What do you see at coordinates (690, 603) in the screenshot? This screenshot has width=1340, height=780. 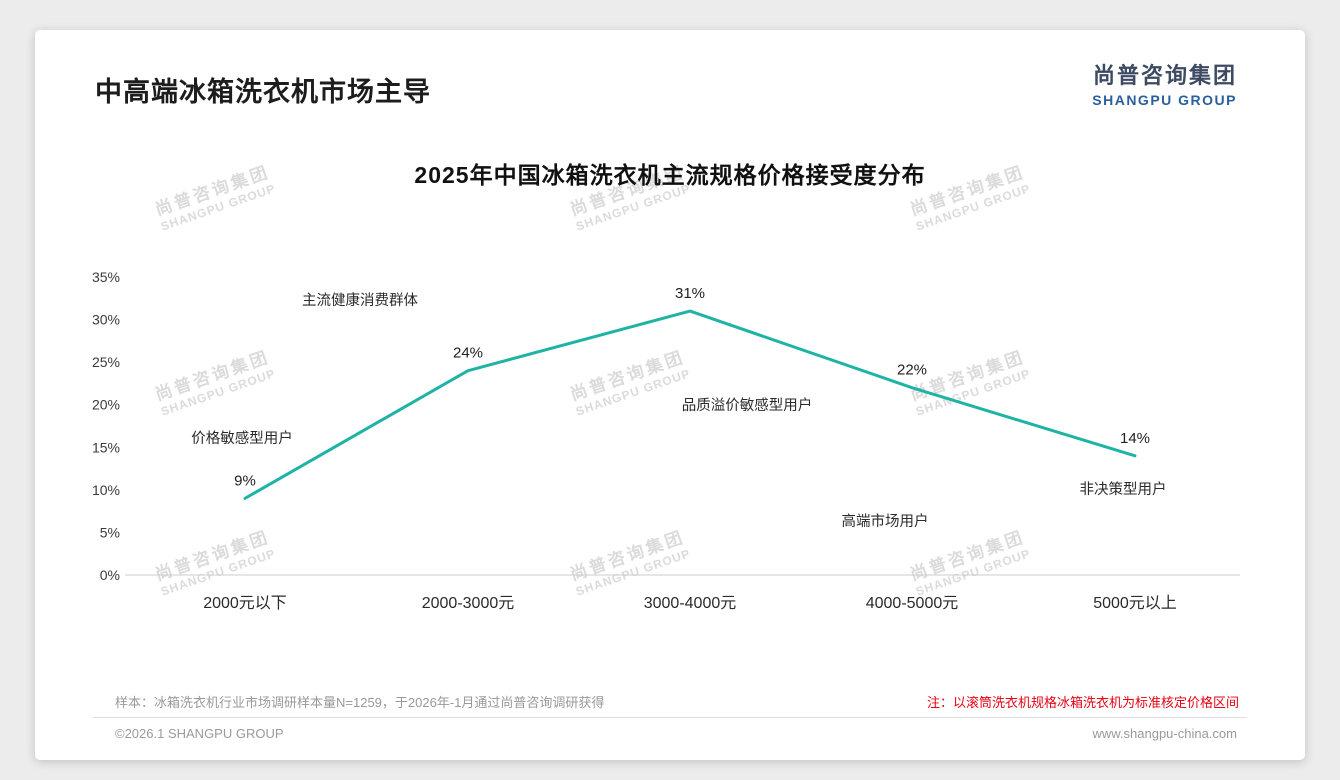 I see `x-axis-category: 3000-4000元` at bounding box center [690, 603].